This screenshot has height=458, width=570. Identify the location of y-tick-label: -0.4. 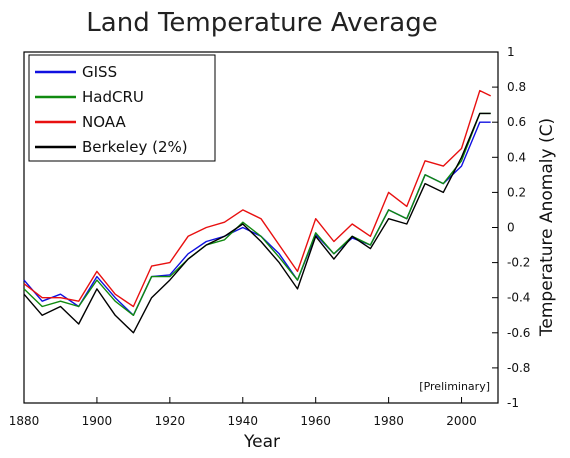
(518, 298).